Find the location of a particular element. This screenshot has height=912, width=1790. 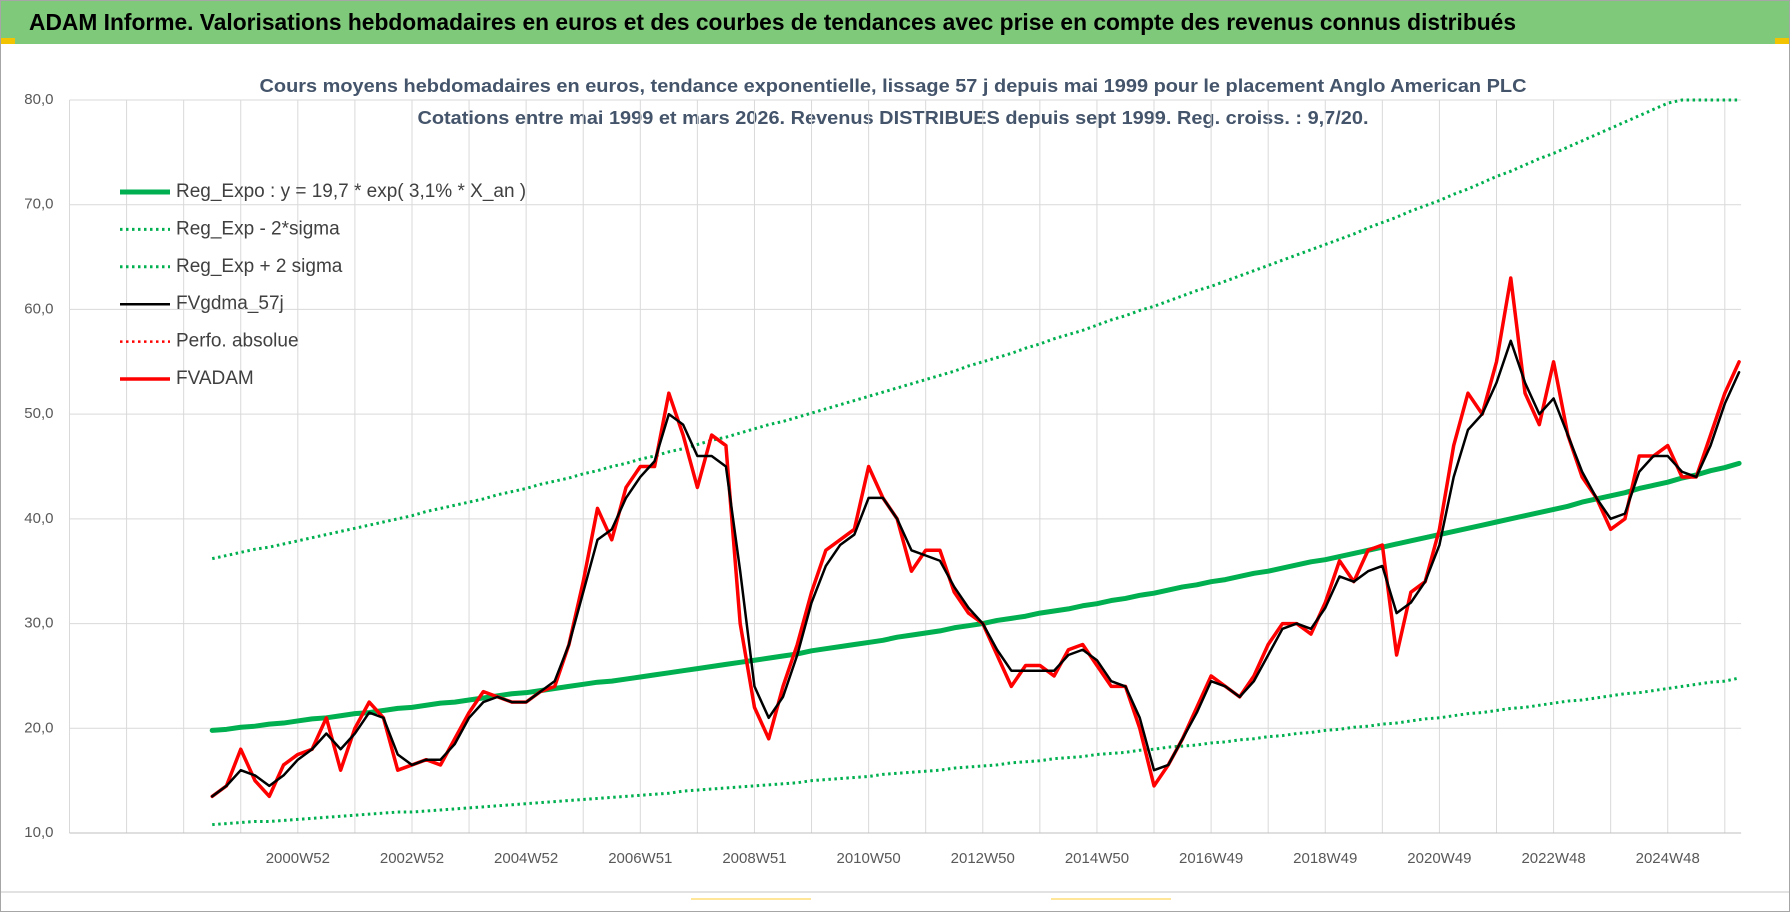

x-tick-label: 2022W48 is located at coordinates (1553, 858).